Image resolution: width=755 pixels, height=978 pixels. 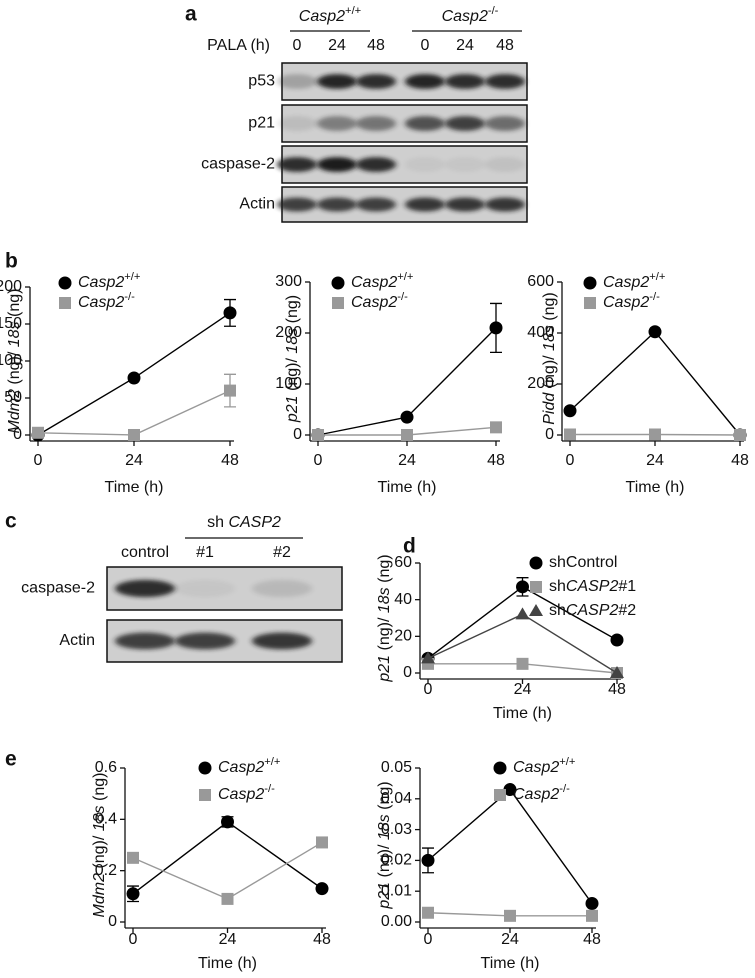 I want to click on panel-letter: c, so click(x=11, y=521).